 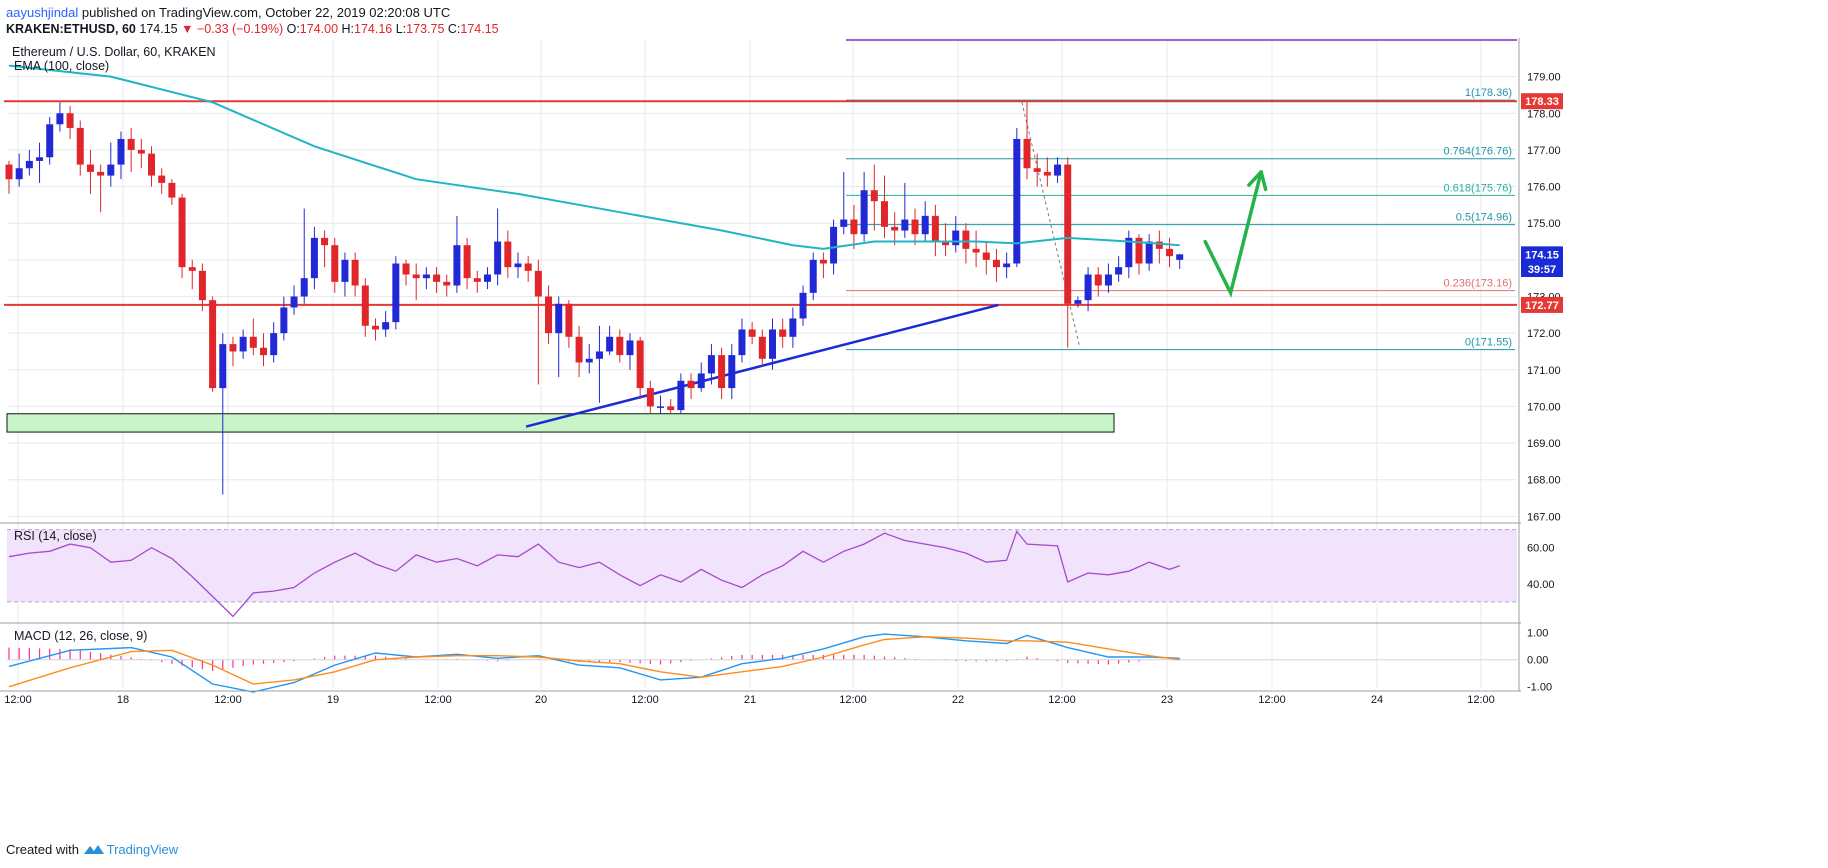 I want to click on tradingview-logo-icon, so click(x=93, y=849).